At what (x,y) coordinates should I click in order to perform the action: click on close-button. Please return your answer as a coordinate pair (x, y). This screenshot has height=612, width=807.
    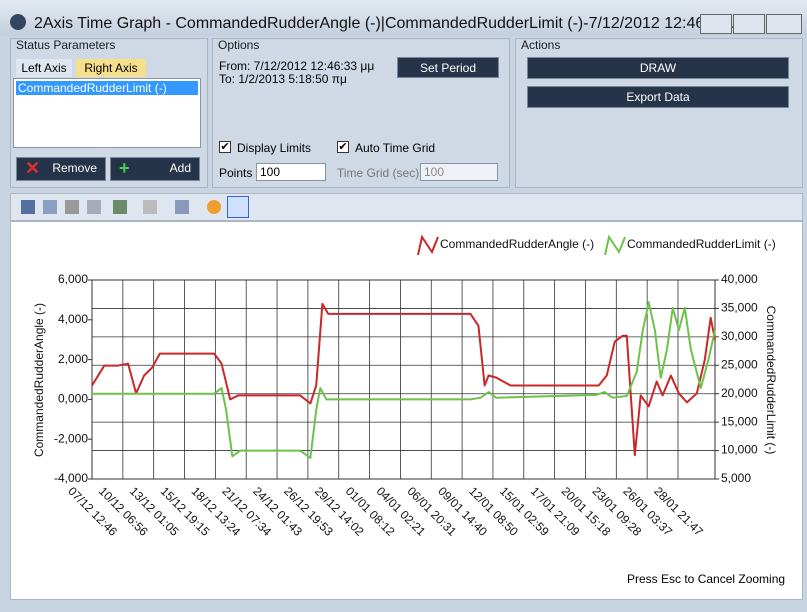
    Looking at the image, I should click on (784, 24).